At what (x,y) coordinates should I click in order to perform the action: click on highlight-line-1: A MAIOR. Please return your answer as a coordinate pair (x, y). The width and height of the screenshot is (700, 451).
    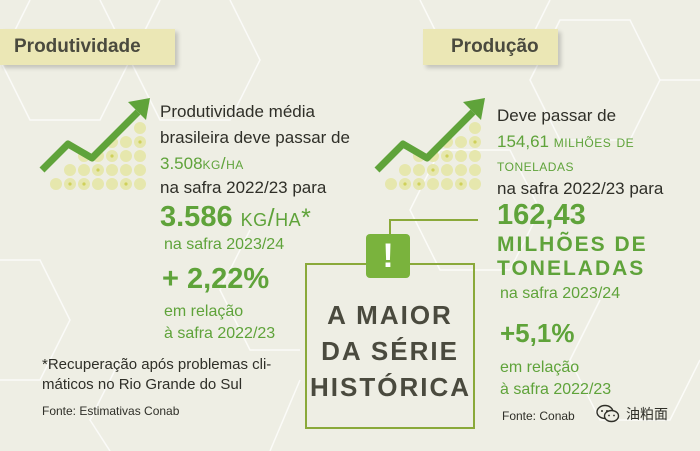
    Looking at the image, I should click on (390, 315).